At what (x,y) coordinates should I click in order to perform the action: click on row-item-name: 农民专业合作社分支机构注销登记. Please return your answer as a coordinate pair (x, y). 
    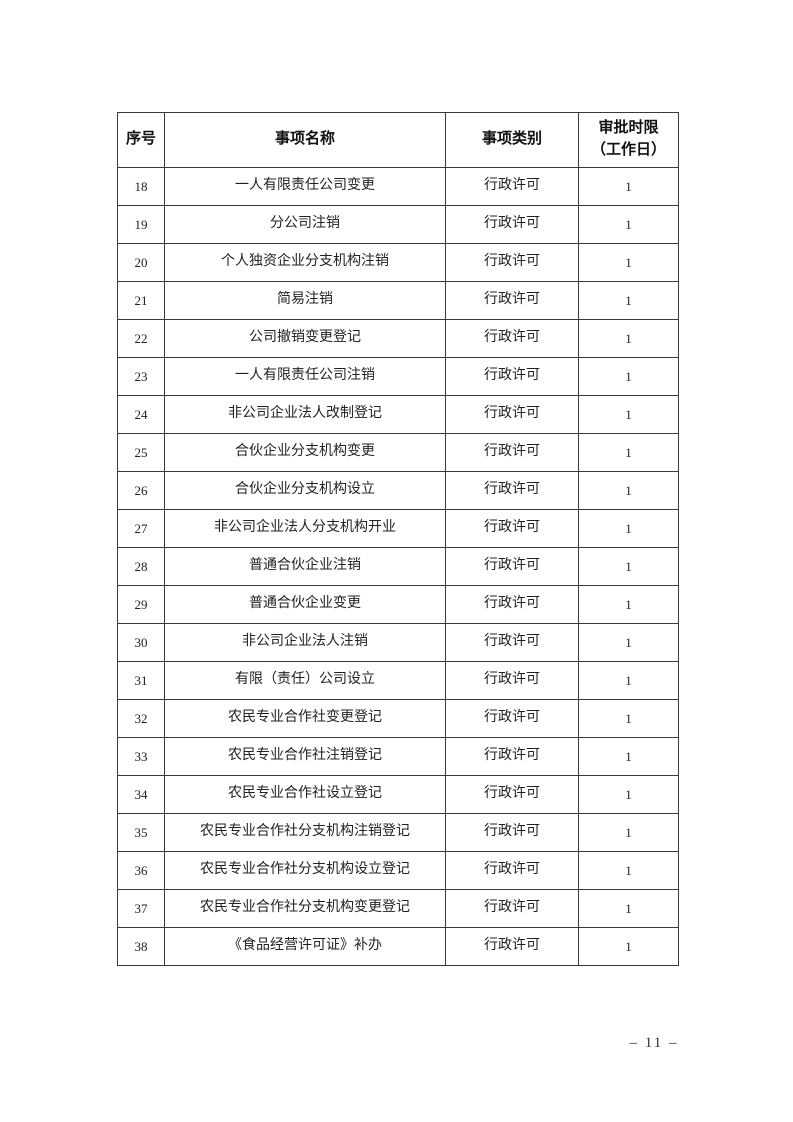
    Looking at the image, I should click on (305, 832).